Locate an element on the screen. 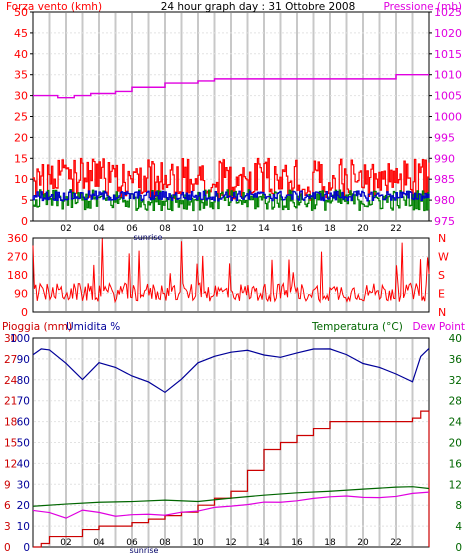 Image resolution: width=467 pixels, height=560 pixels. wind-tick-label: 45 is located at coordinates (21, 33).